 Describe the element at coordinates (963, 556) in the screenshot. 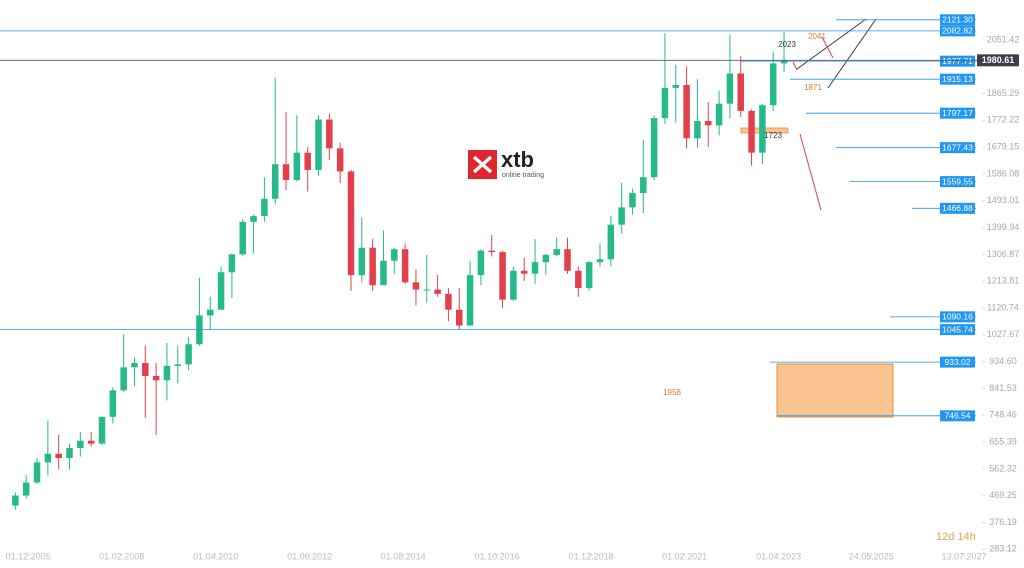

I see `x-tick-label: 13.07.2027` at that location.